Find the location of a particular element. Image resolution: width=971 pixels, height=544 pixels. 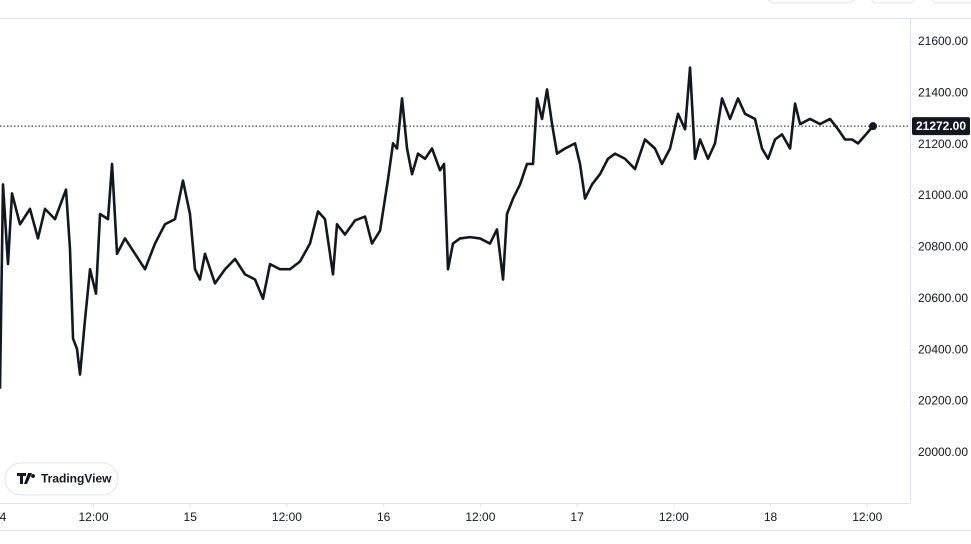

y-tick-label: 20400.00 is located at coordinates (943, 349).